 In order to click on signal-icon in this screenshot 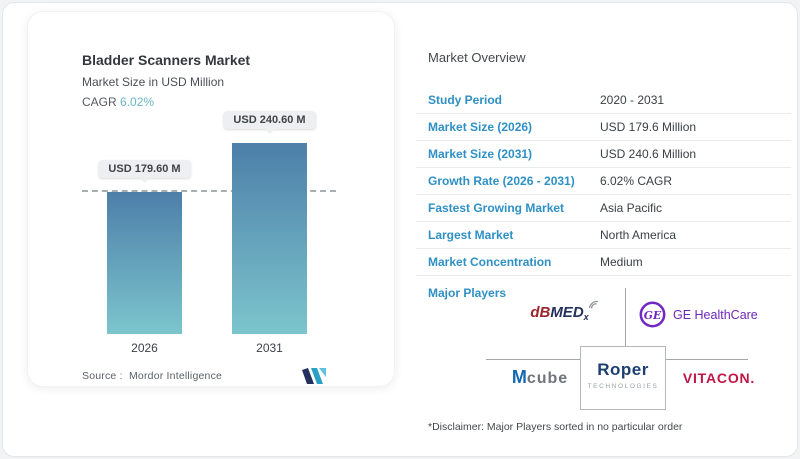, I will do `click(593, 304)`.